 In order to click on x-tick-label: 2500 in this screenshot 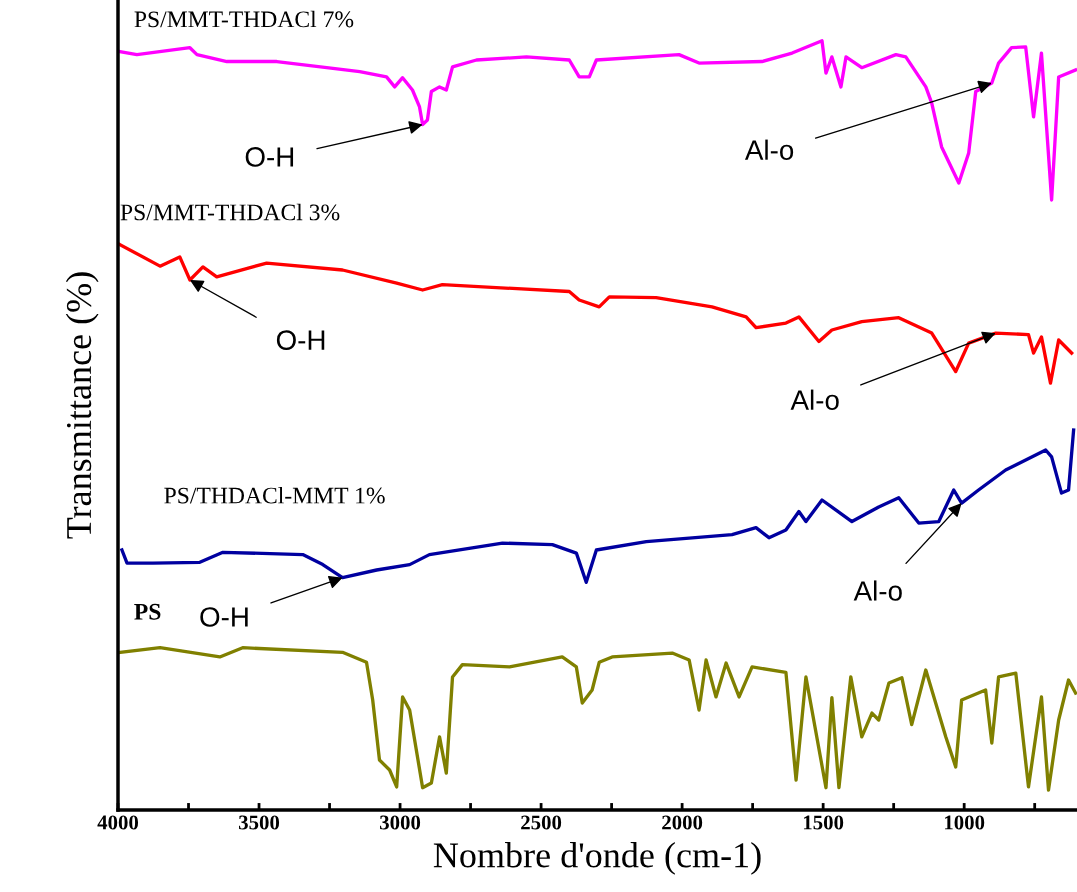, I will do `click(541, 822)`.